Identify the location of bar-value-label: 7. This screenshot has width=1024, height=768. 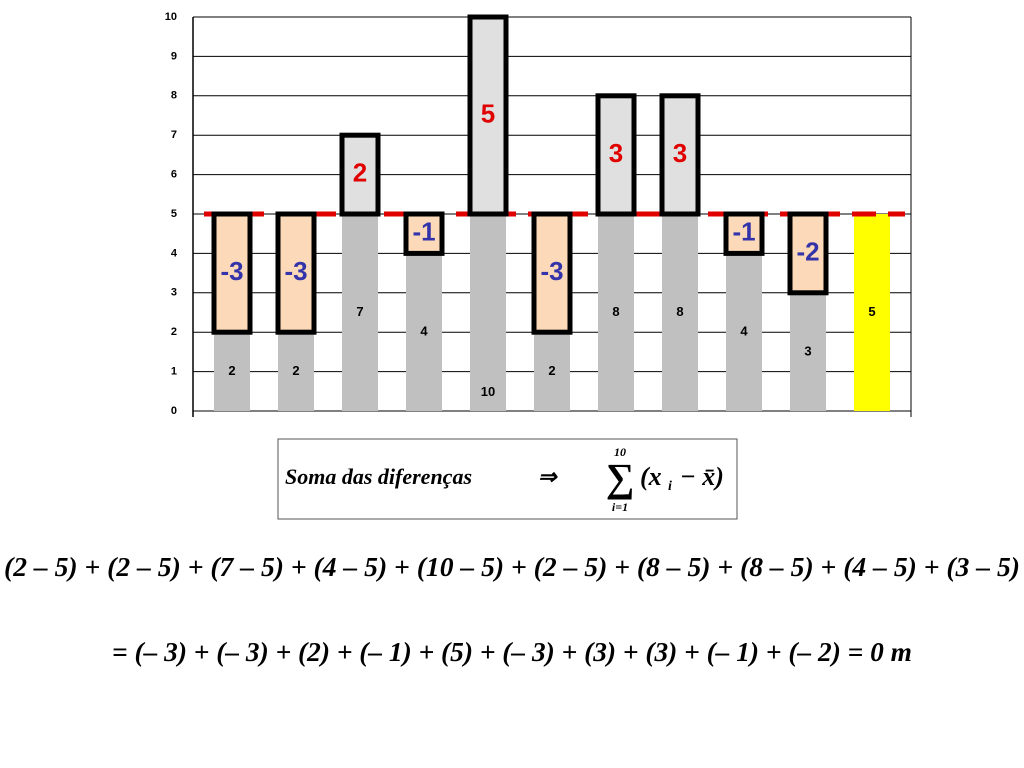
(359, 311).